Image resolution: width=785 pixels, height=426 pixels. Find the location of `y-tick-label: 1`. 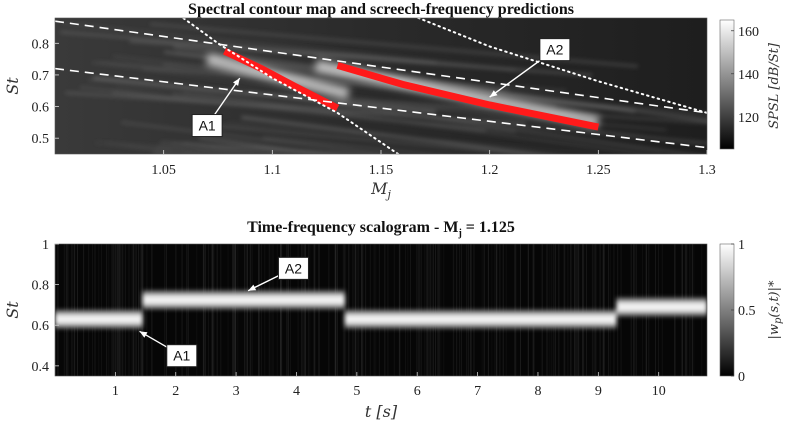

y-tick-label: 1 is located at coordinates (45, 245).